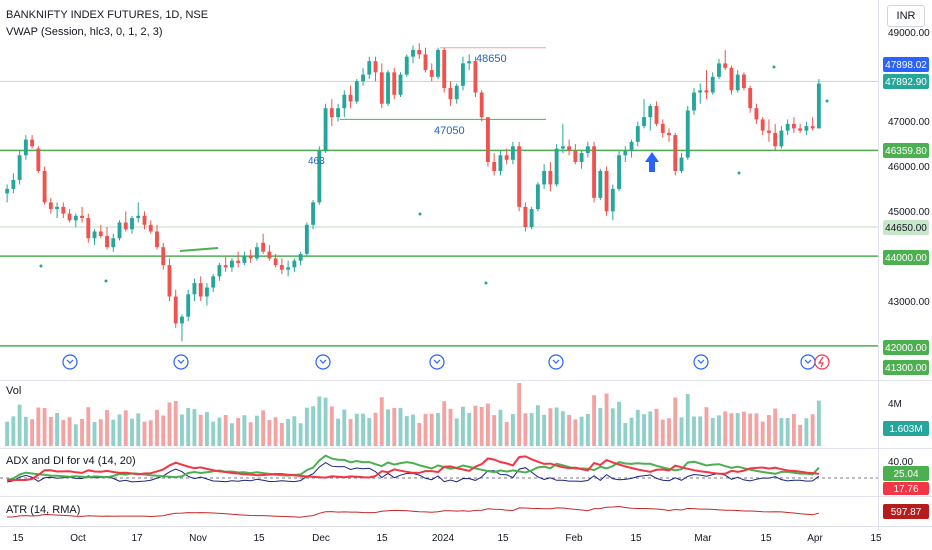 The image size is (932, 550). Describe the element at coordinates (909, 33) in the screenshot. I see `price-tick-49000: 49000.00` at that location.